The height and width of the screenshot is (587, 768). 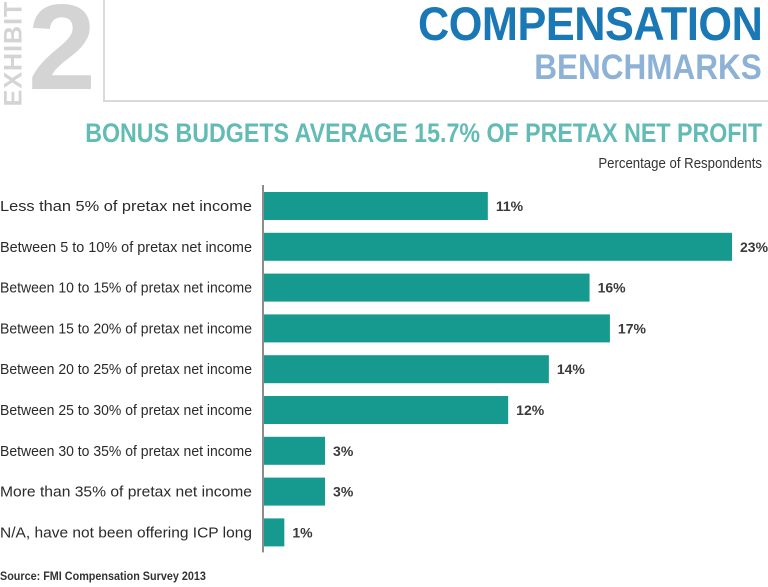 I want to click on chart-subtitle: Percentage of Respondents, so click(x=680, y=163).